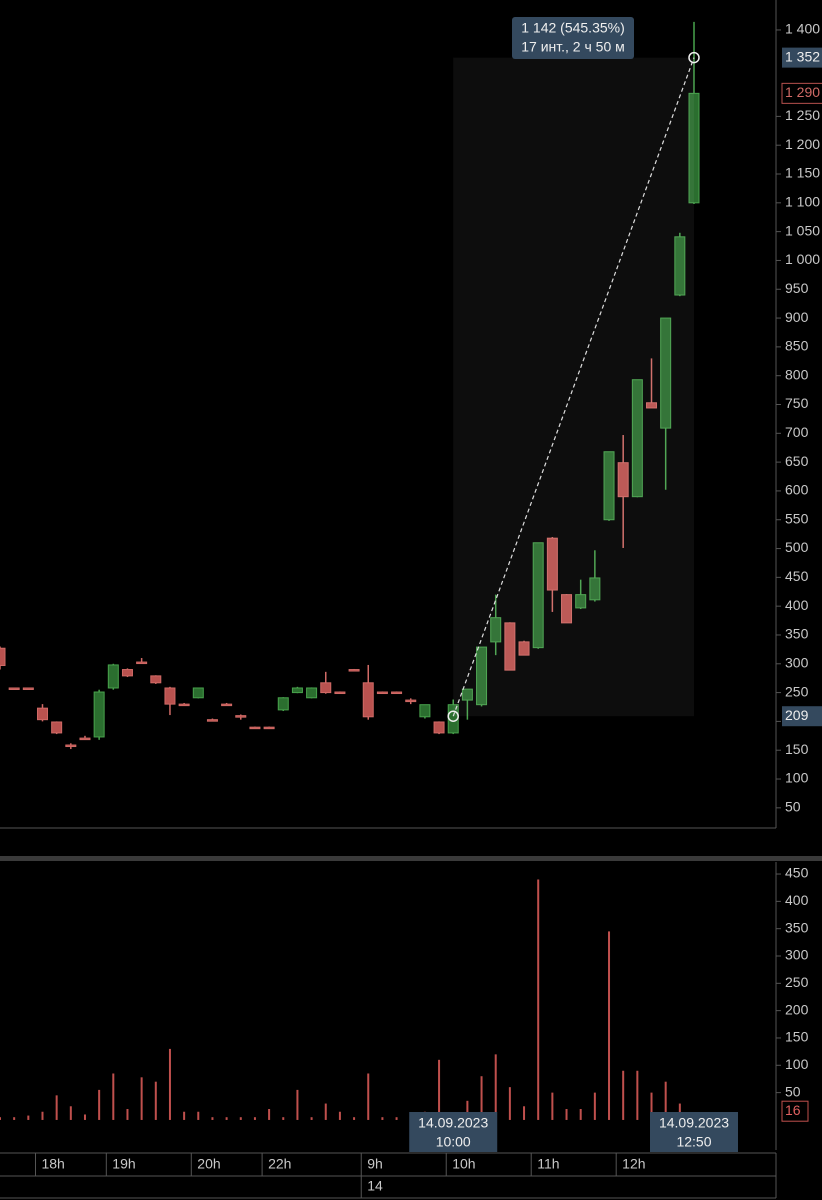 The height and width of the screenshot is (1200, 822). I want to click on pane-separator, so click(411, 858).